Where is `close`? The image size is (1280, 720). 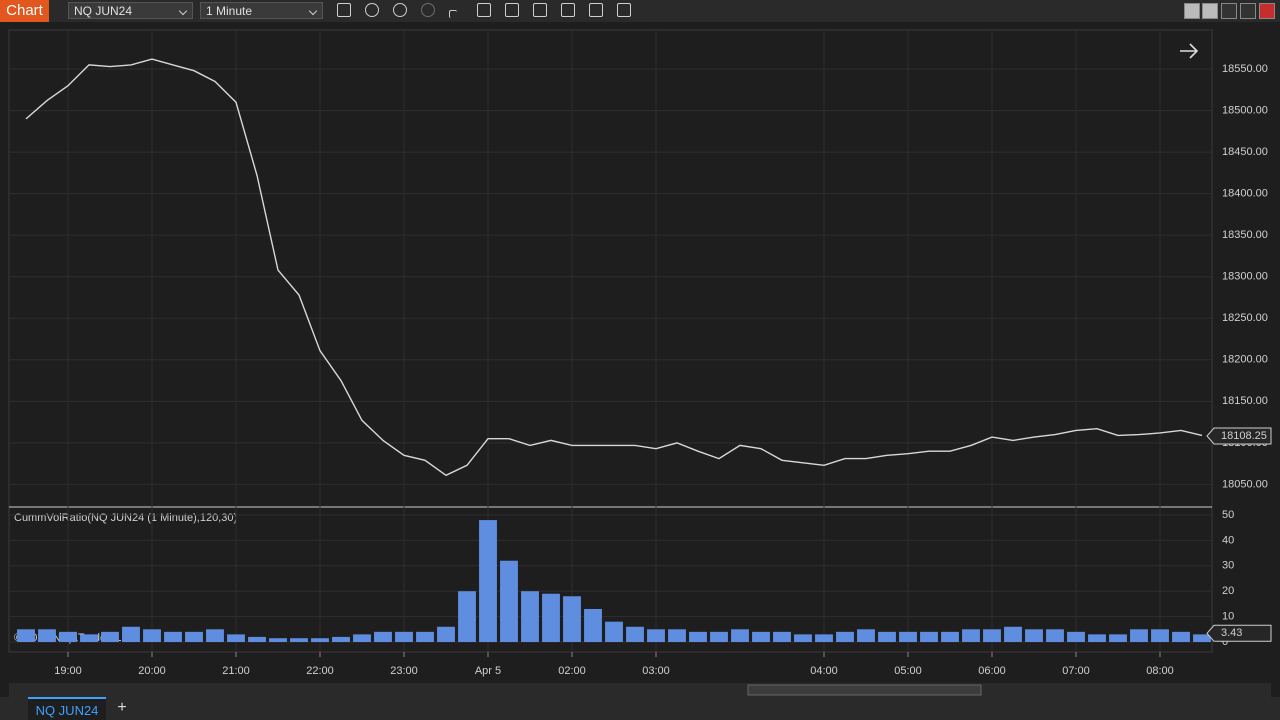 close is located at coordinates (1267, 11).